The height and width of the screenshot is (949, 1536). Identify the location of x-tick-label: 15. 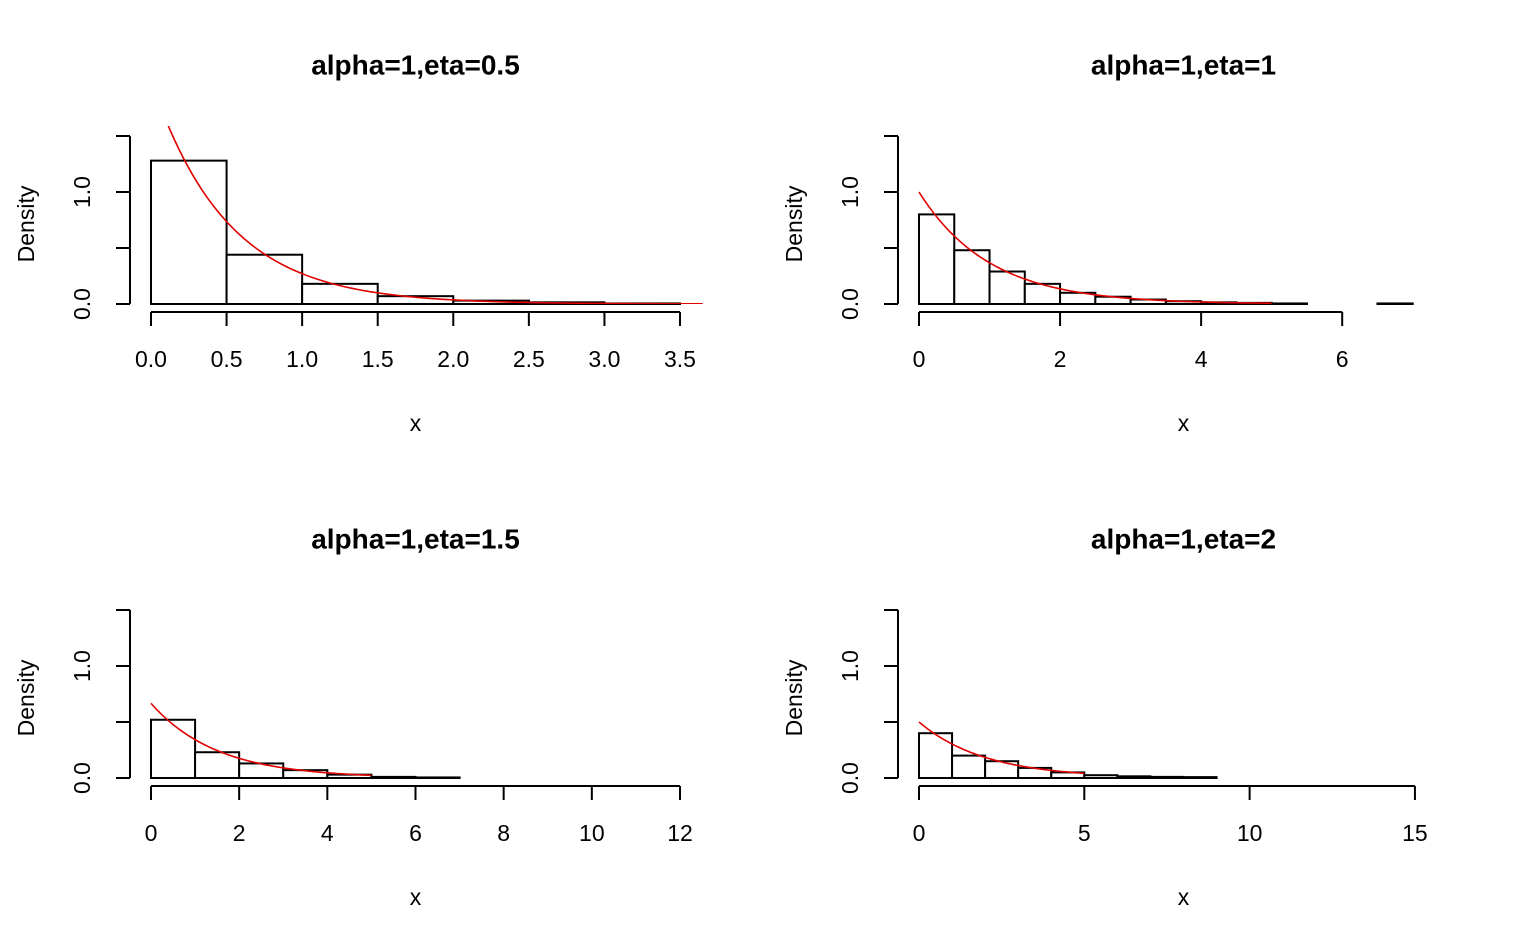
(1415, 833).